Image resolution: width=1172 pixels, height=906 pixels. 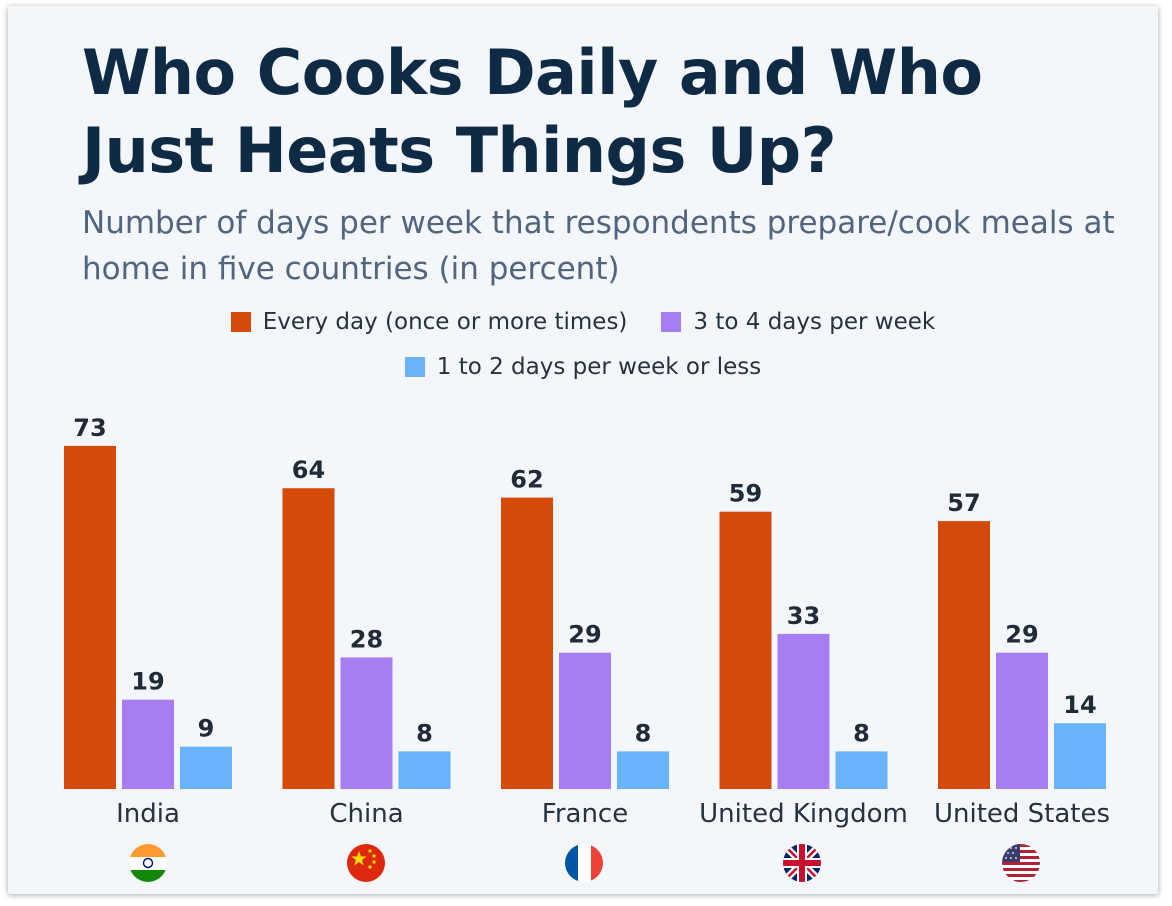 I want to click on us-flag-icon, so click(x=1021, y=863).